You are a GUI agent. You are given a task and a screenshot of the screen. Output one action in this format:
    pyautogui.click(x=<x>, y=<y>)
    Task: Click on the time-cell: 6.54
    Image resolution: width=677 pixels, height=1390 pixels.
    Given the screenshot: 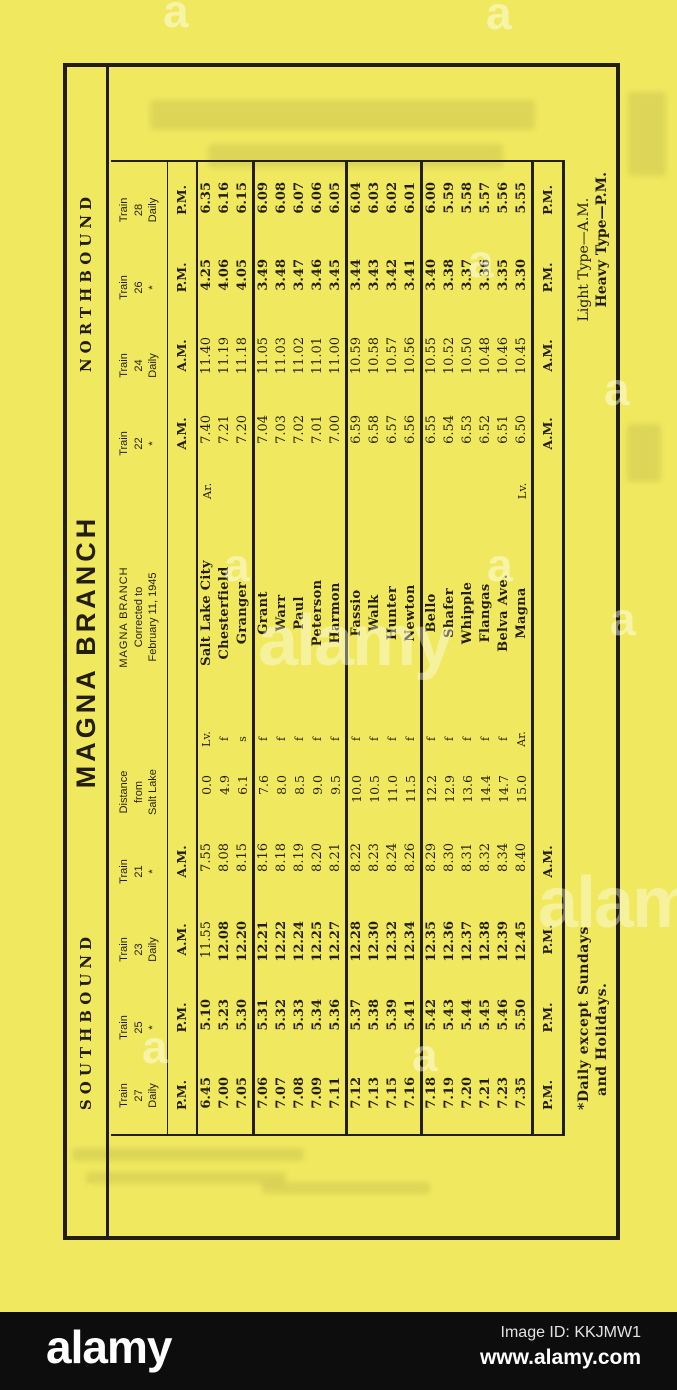 What is the action you would take?
    pyautogui.click(x=450, y=429)
    